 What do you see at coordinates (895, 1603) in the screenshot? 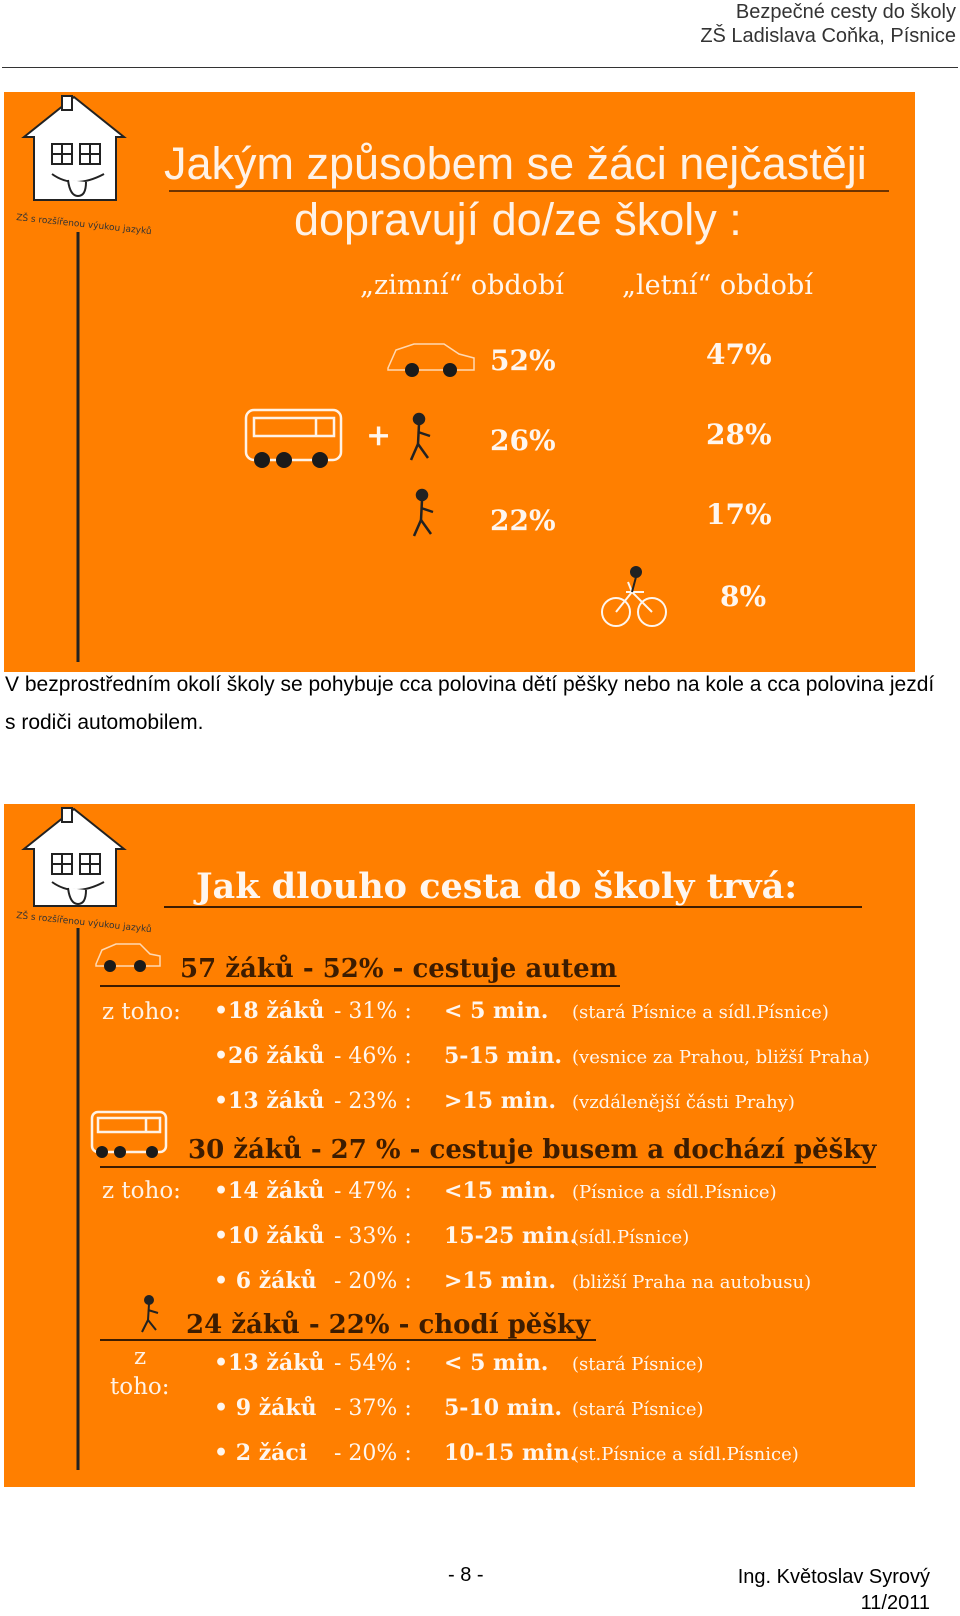
I see `document-date: 11/2011` at bounding box center [895, 1603].